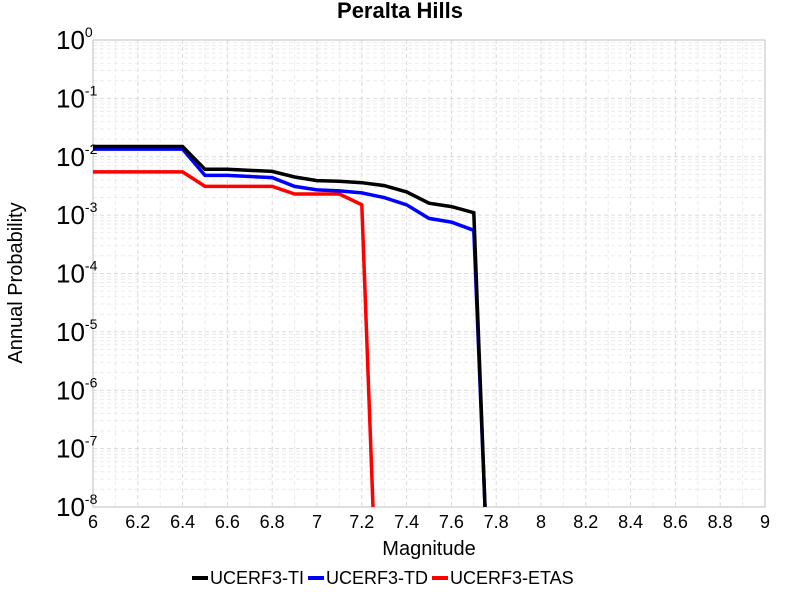  What do you see at coordinates (451, 522) in the screenshot?
I see `x-tick-label: 7.6` at bounding box center [451, 522].